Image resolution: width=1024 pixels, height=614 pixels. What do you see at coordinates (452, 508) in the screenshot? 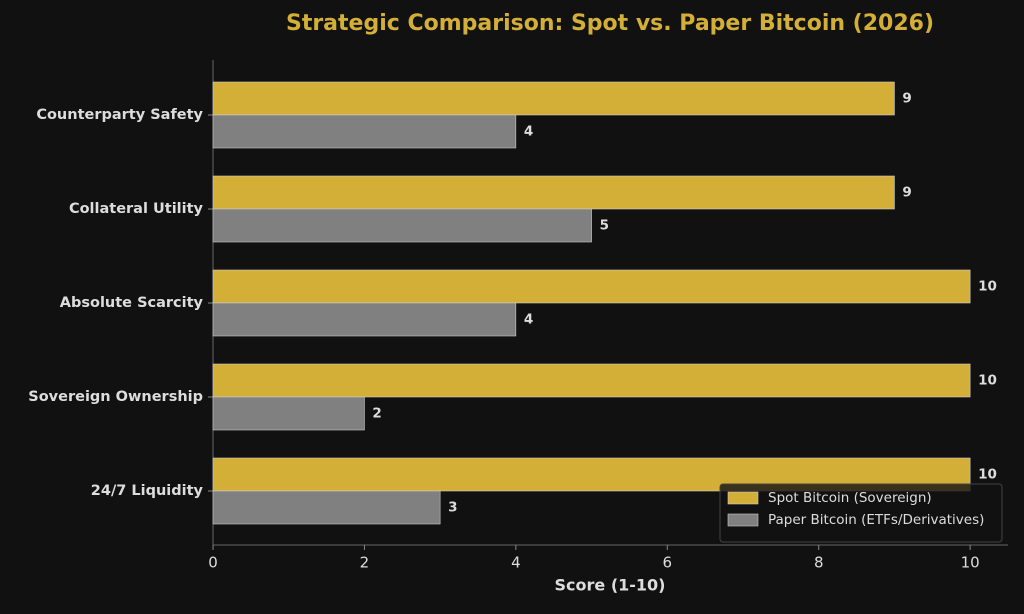
I see `value-label: 3` at bounding box center [452, 508].